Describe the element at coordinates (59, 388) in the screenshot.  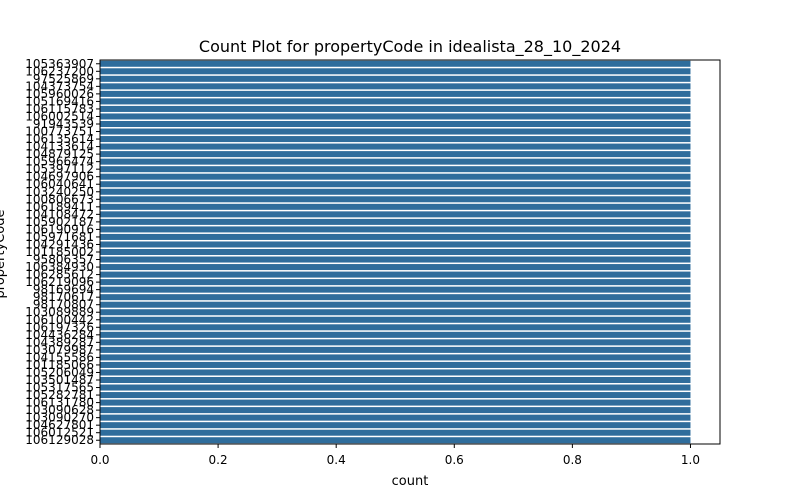
I see `y-tick-label: 105317565` at that location.